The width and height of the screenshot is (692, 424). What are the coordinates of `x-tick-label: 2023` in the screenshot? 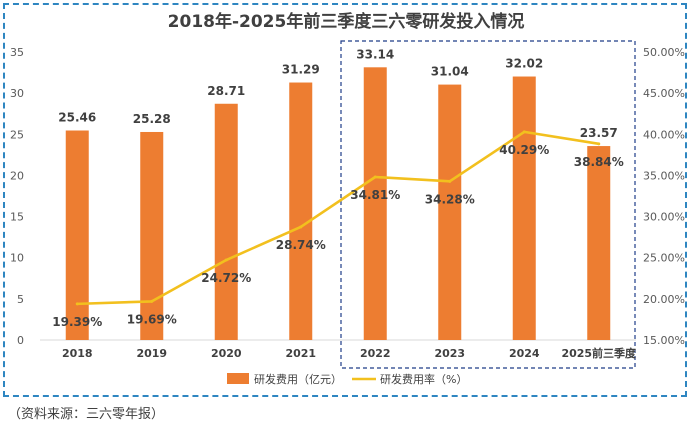 It's located at (449, 353).